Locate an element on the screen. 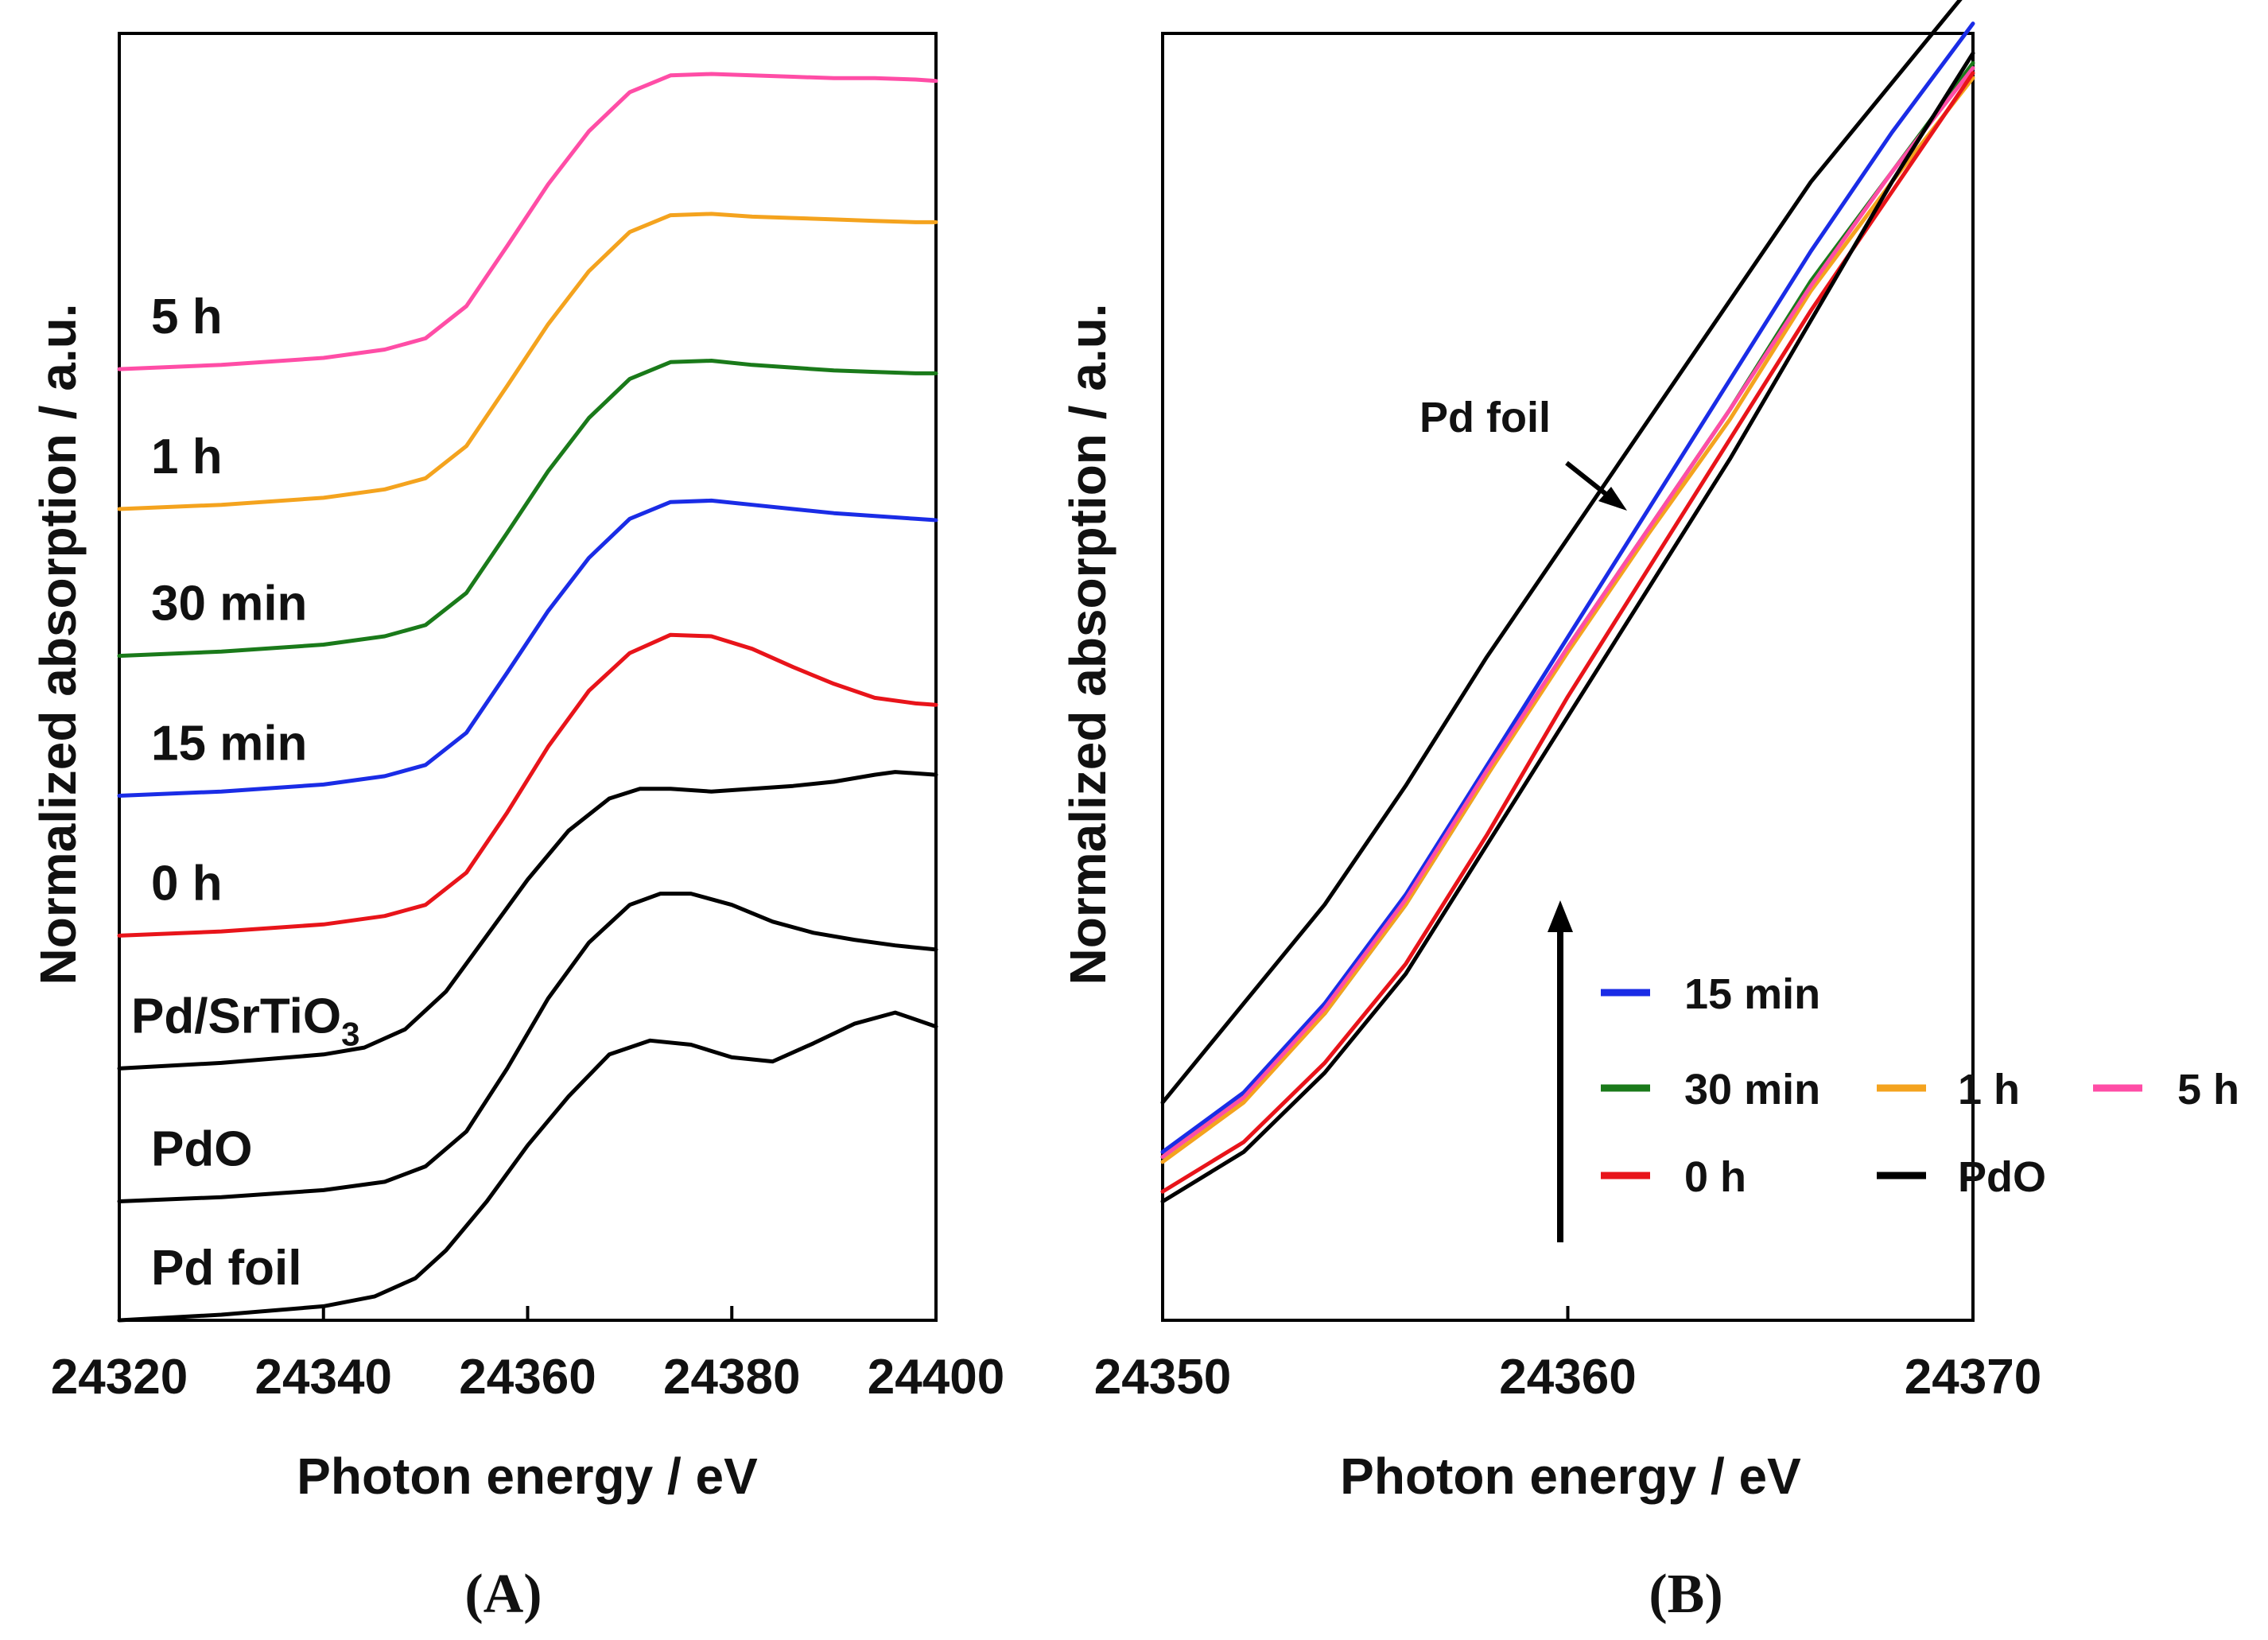  pd-foil-annotation: Pd foil is located at coordinates (1485, 417).